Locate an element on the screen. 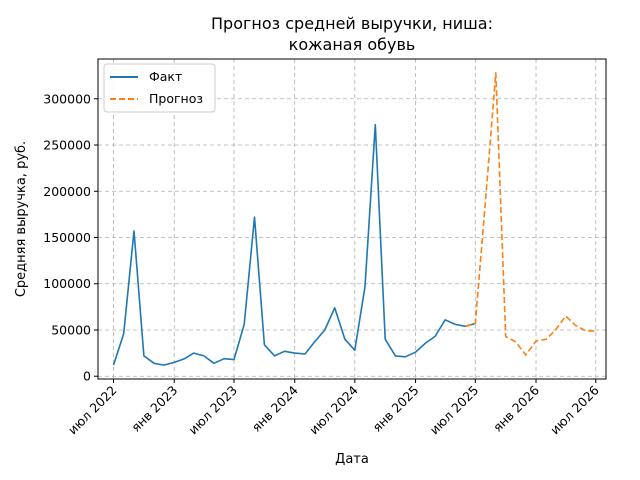  y-tick-label: 50000 is located at coordinates (71, 329).